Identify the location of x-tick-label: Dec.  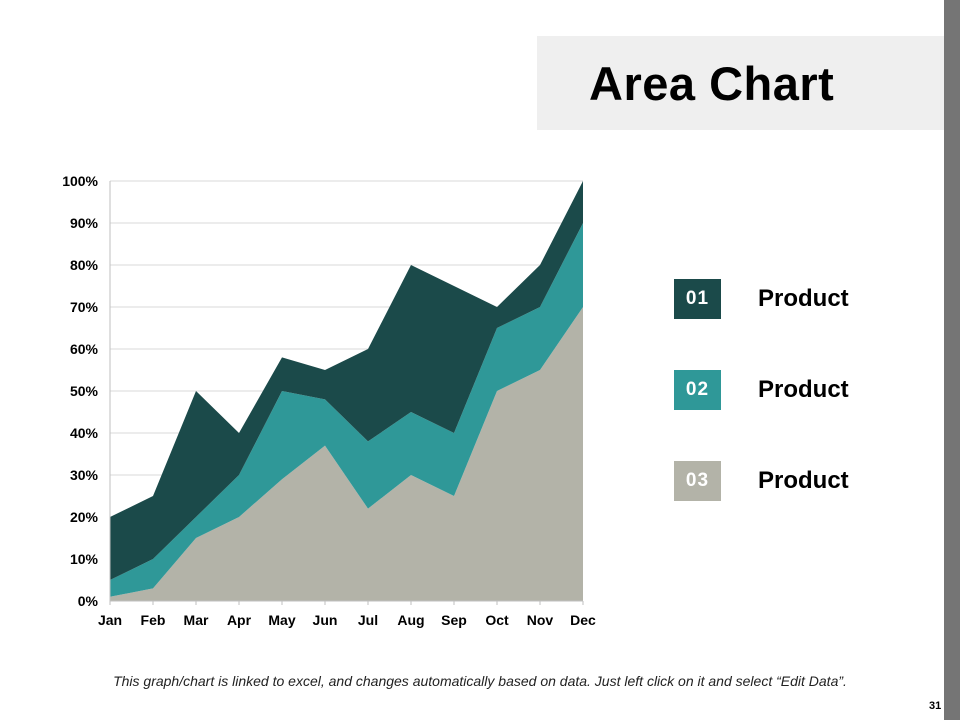
(583, 620).